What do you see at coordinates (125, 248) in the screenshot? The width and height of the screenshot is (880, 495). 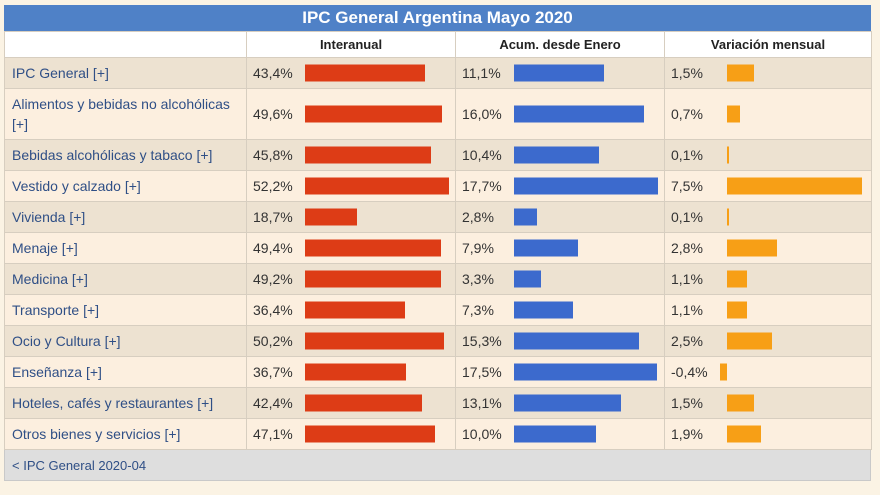 I see `category-label: Menaje [+]` at bounding box center [125, 248].